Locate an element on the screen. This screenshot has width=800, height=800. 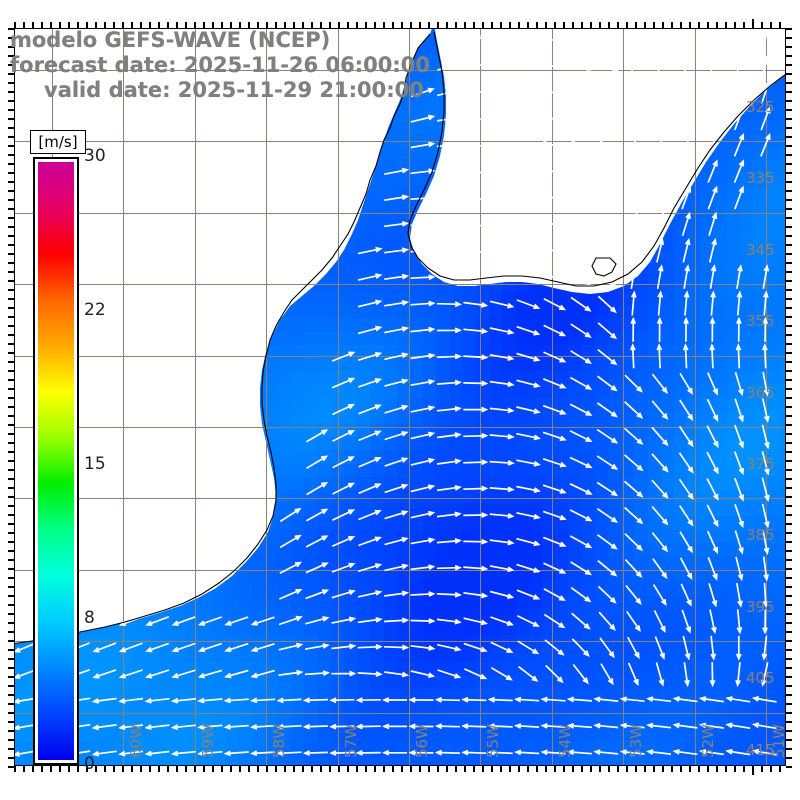
latitude-label-335: 335 is located at coordinates (760, 178).